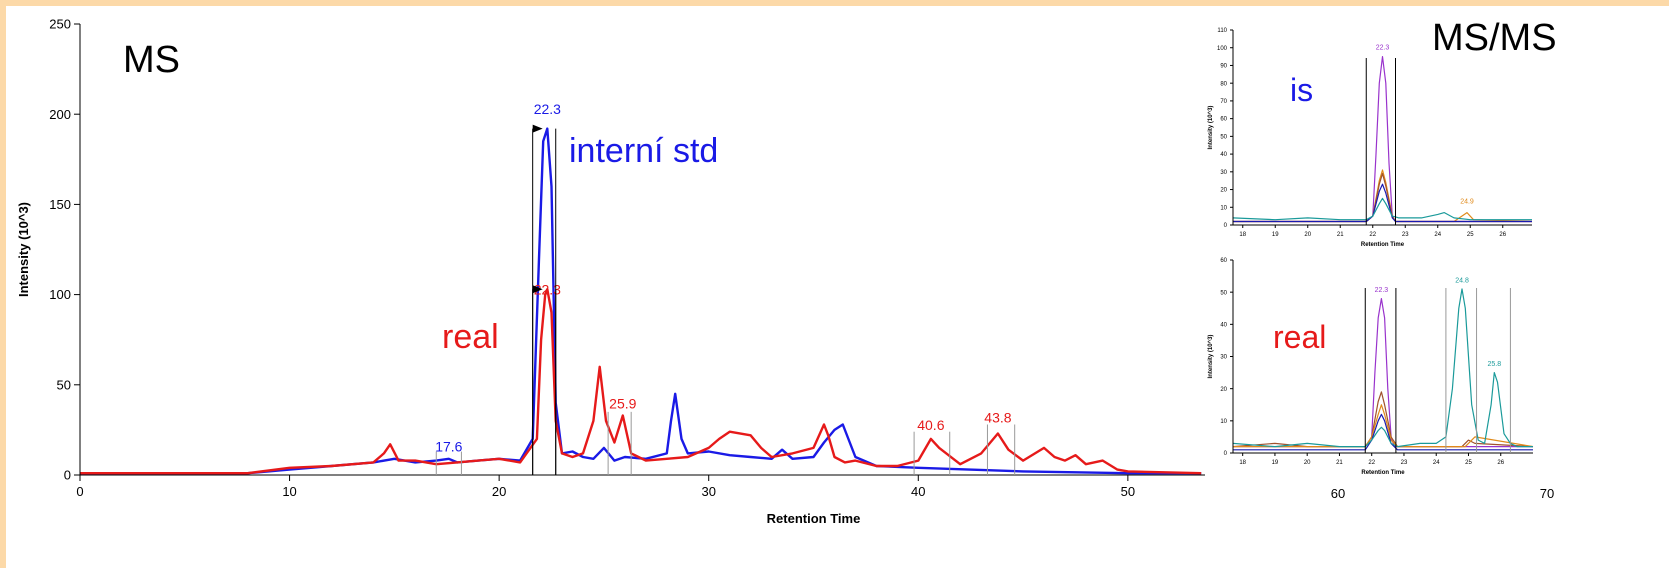 The width and height of the screenshot is (1669, 568). What do you see at coordinates (60, 204) in the screenshot?
I see `main-y-tick-label: 150` at bounding box center [60, 204].